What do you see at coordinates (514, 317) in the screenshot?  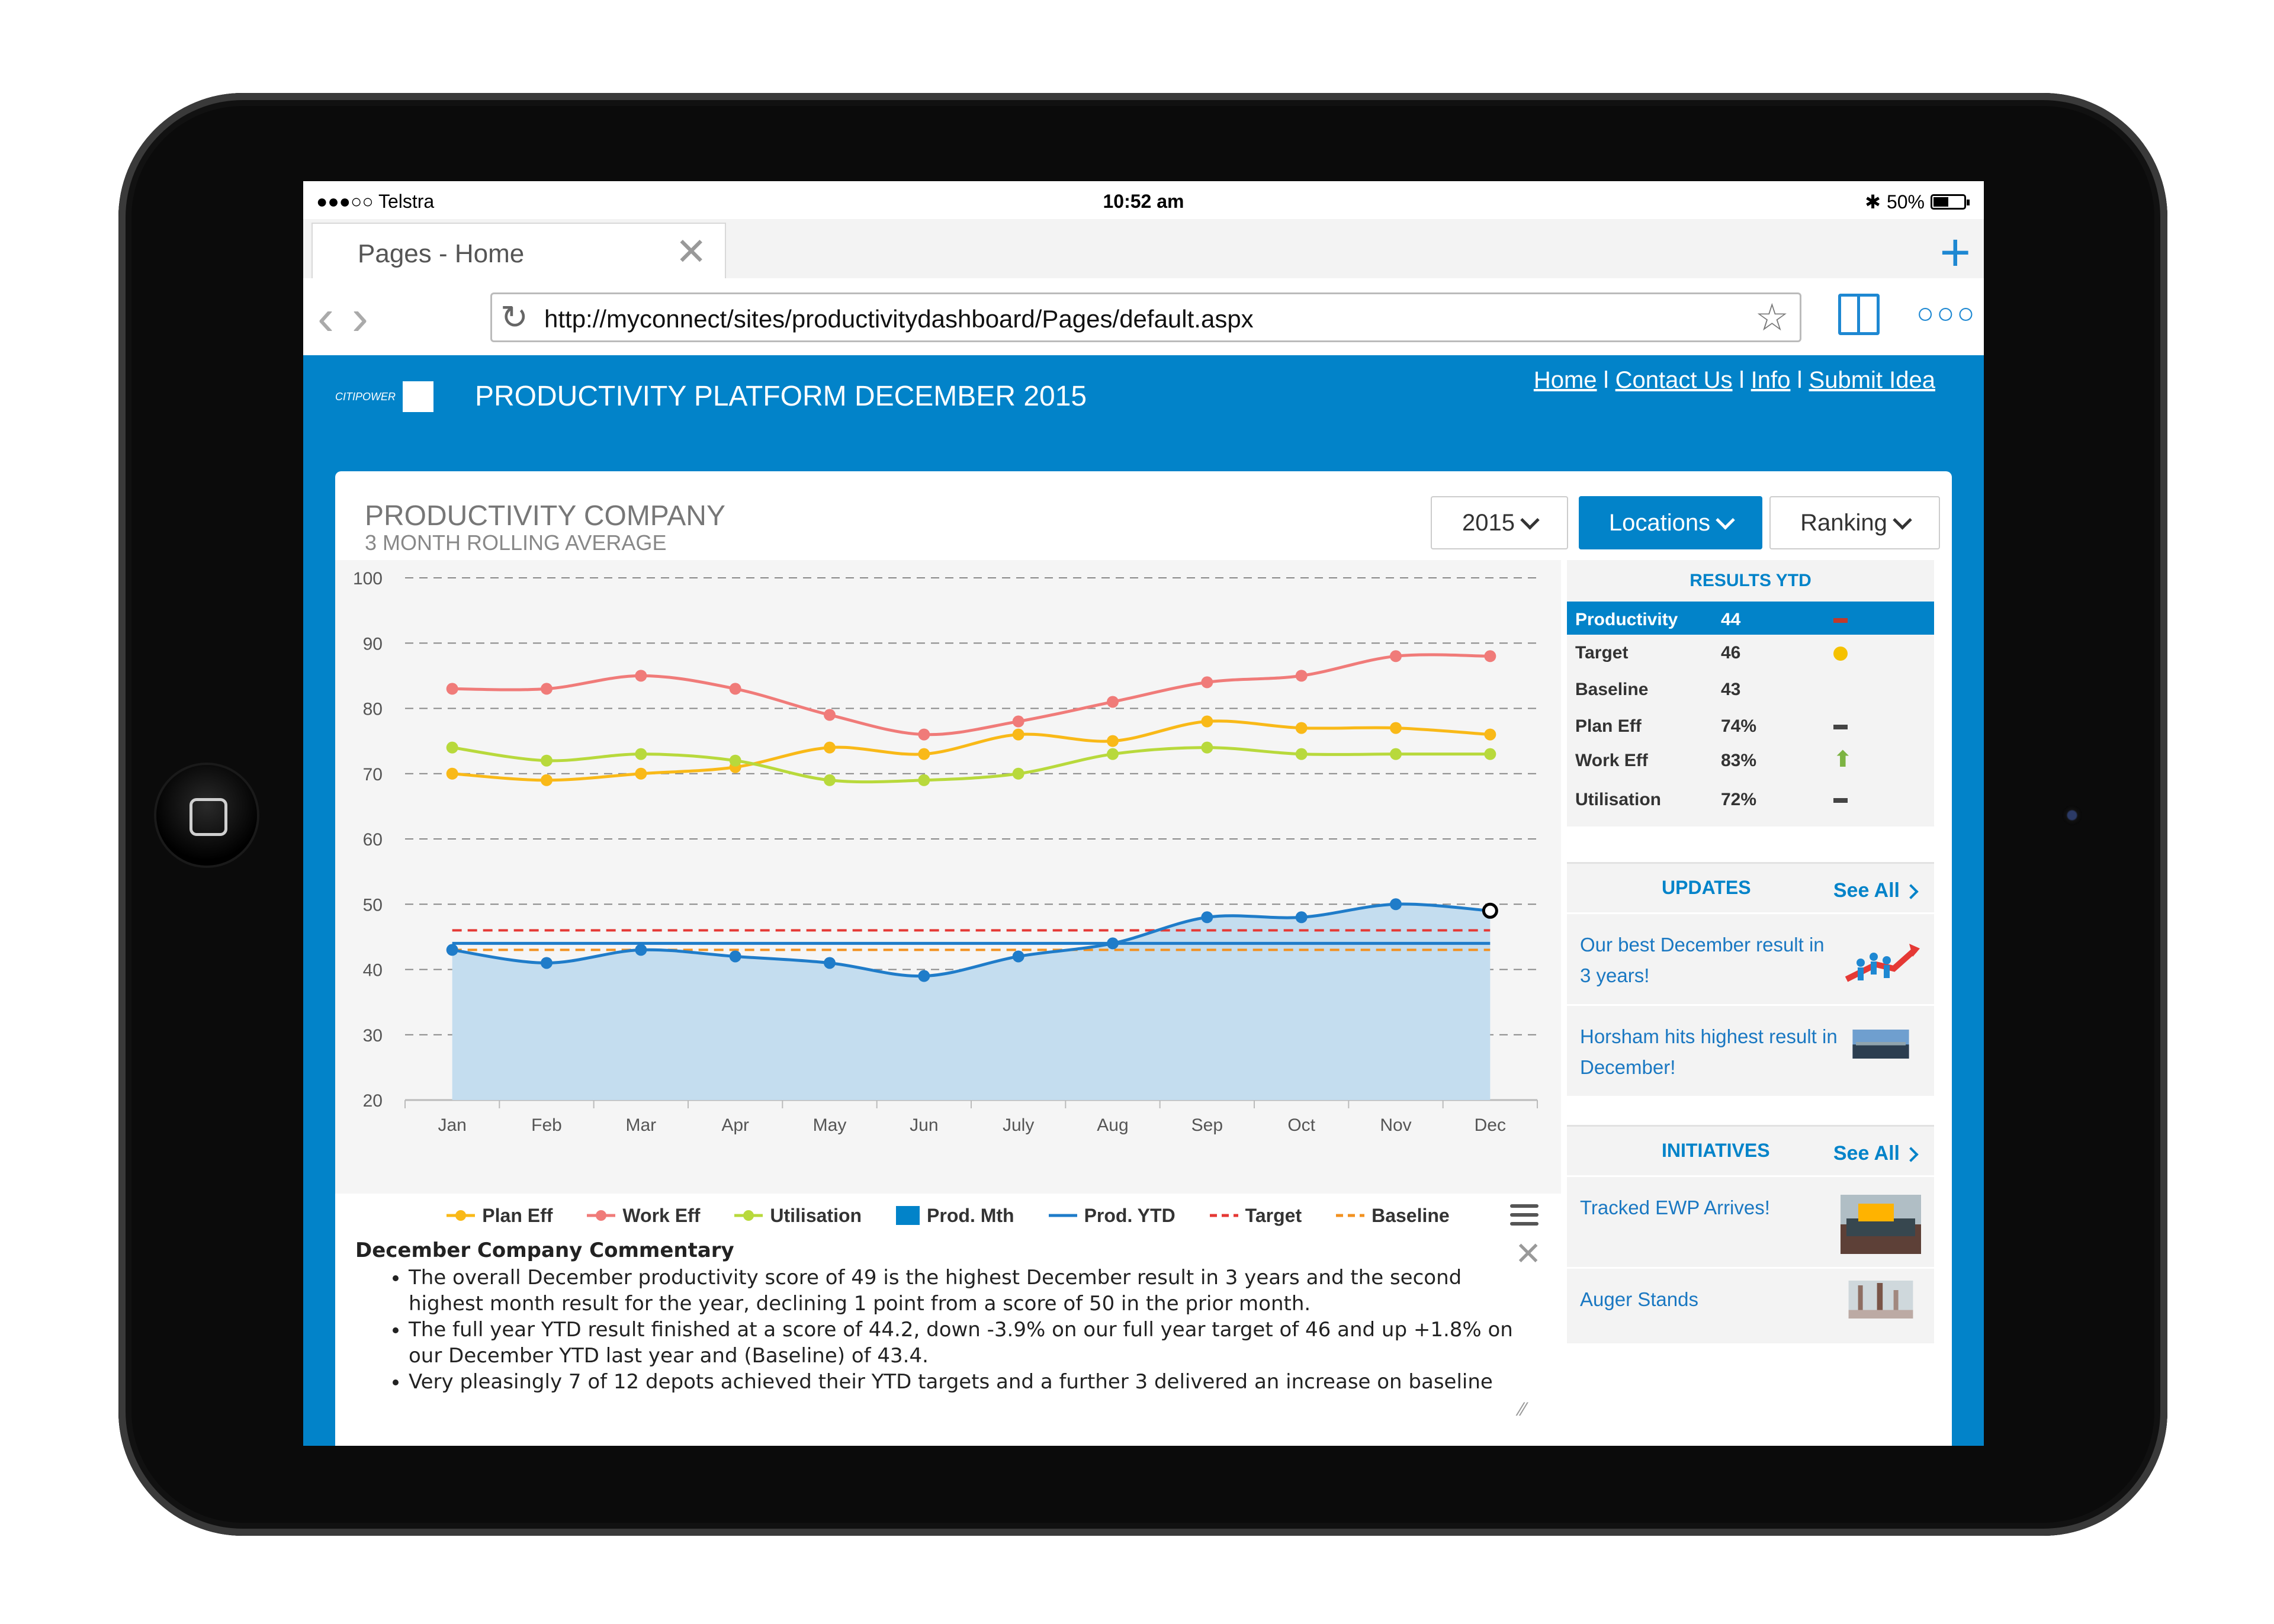 I see `reload-icon: ↻` at bounding box center [514, 317].